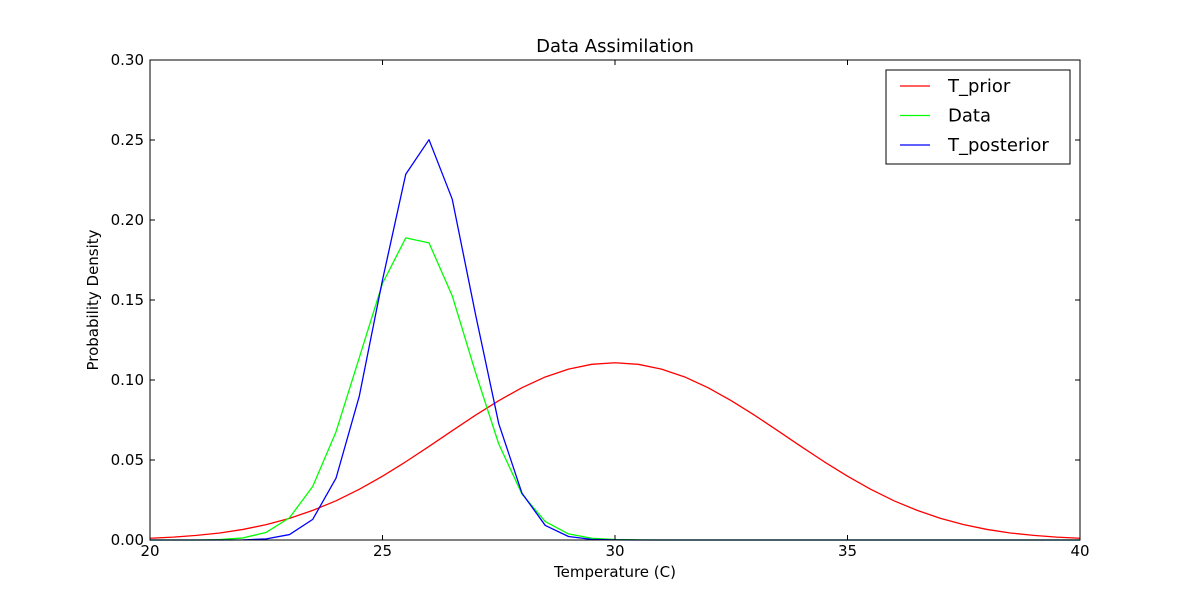 The image size is (1200, 600). I want to click on y-tick-label: 0.00, so click(127, 540).